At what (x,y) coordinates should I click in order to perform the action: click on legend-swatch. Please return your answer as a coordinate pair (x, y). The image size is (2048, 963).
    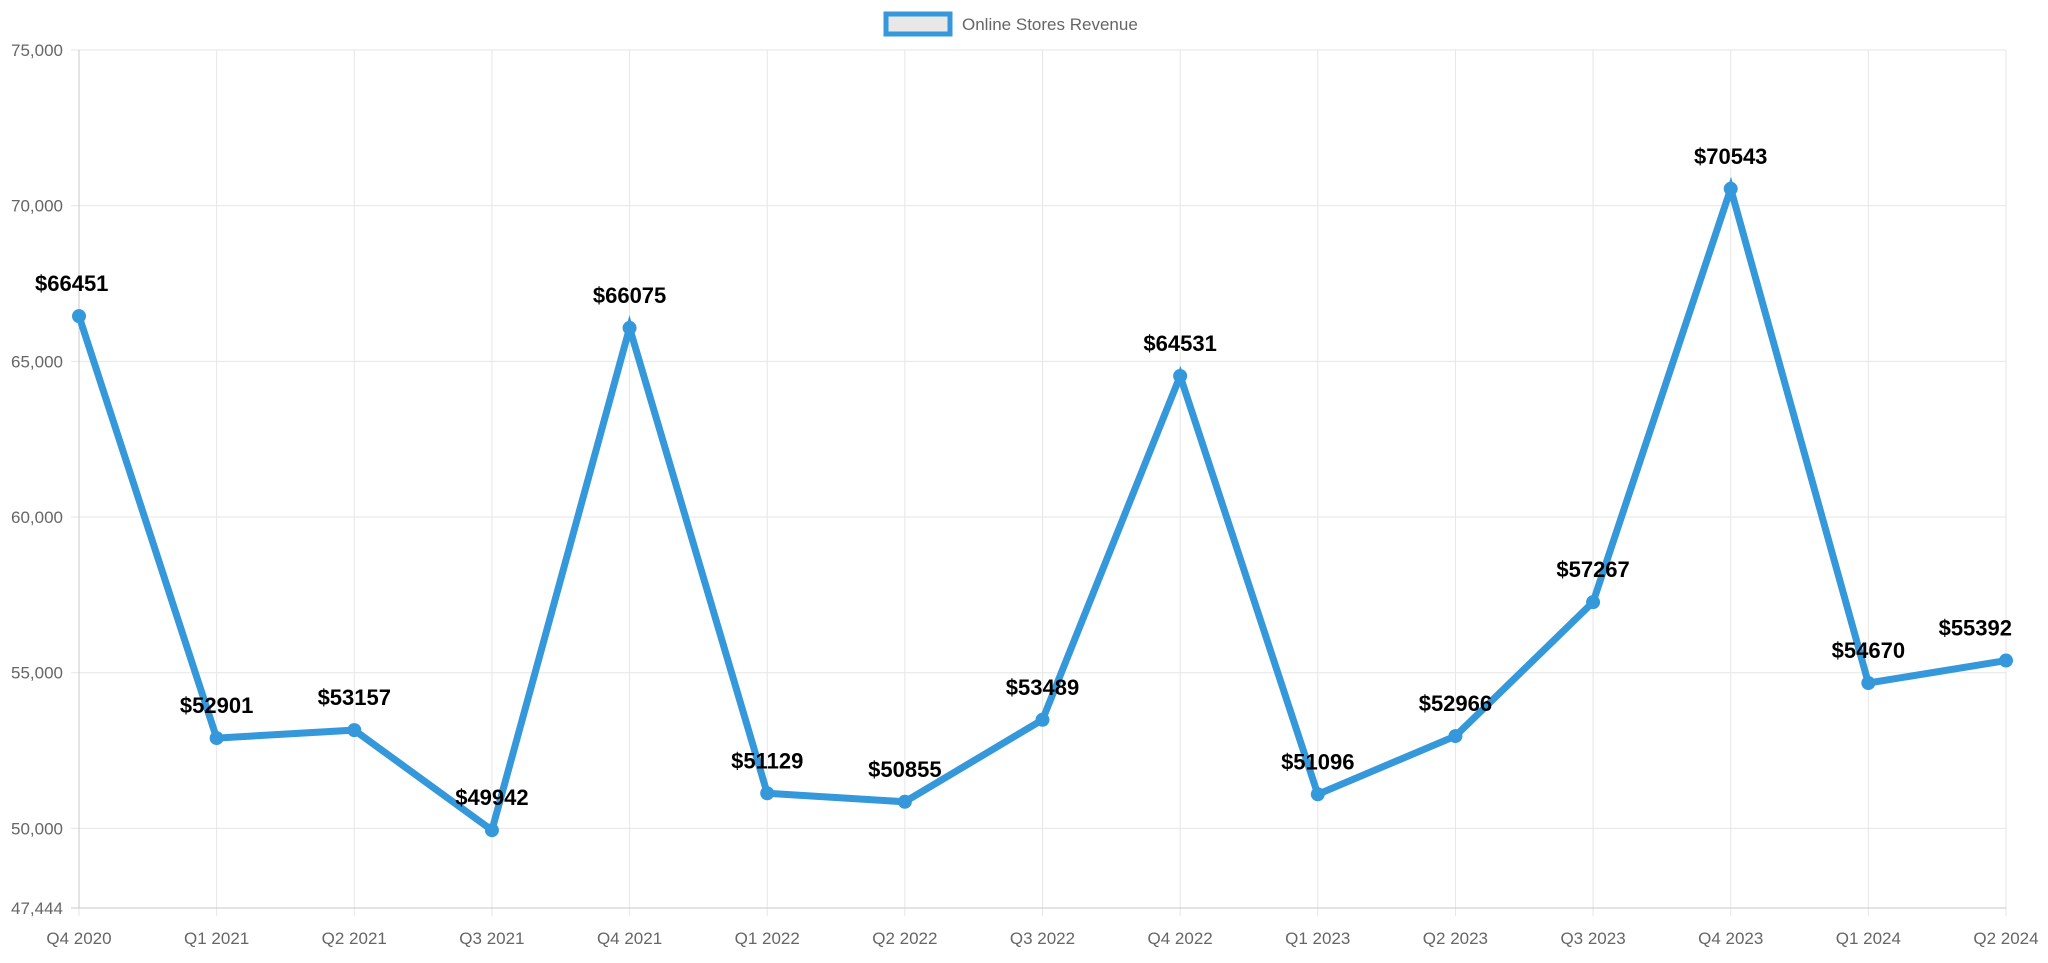
    Looking at the image, I should click on (918, 24).